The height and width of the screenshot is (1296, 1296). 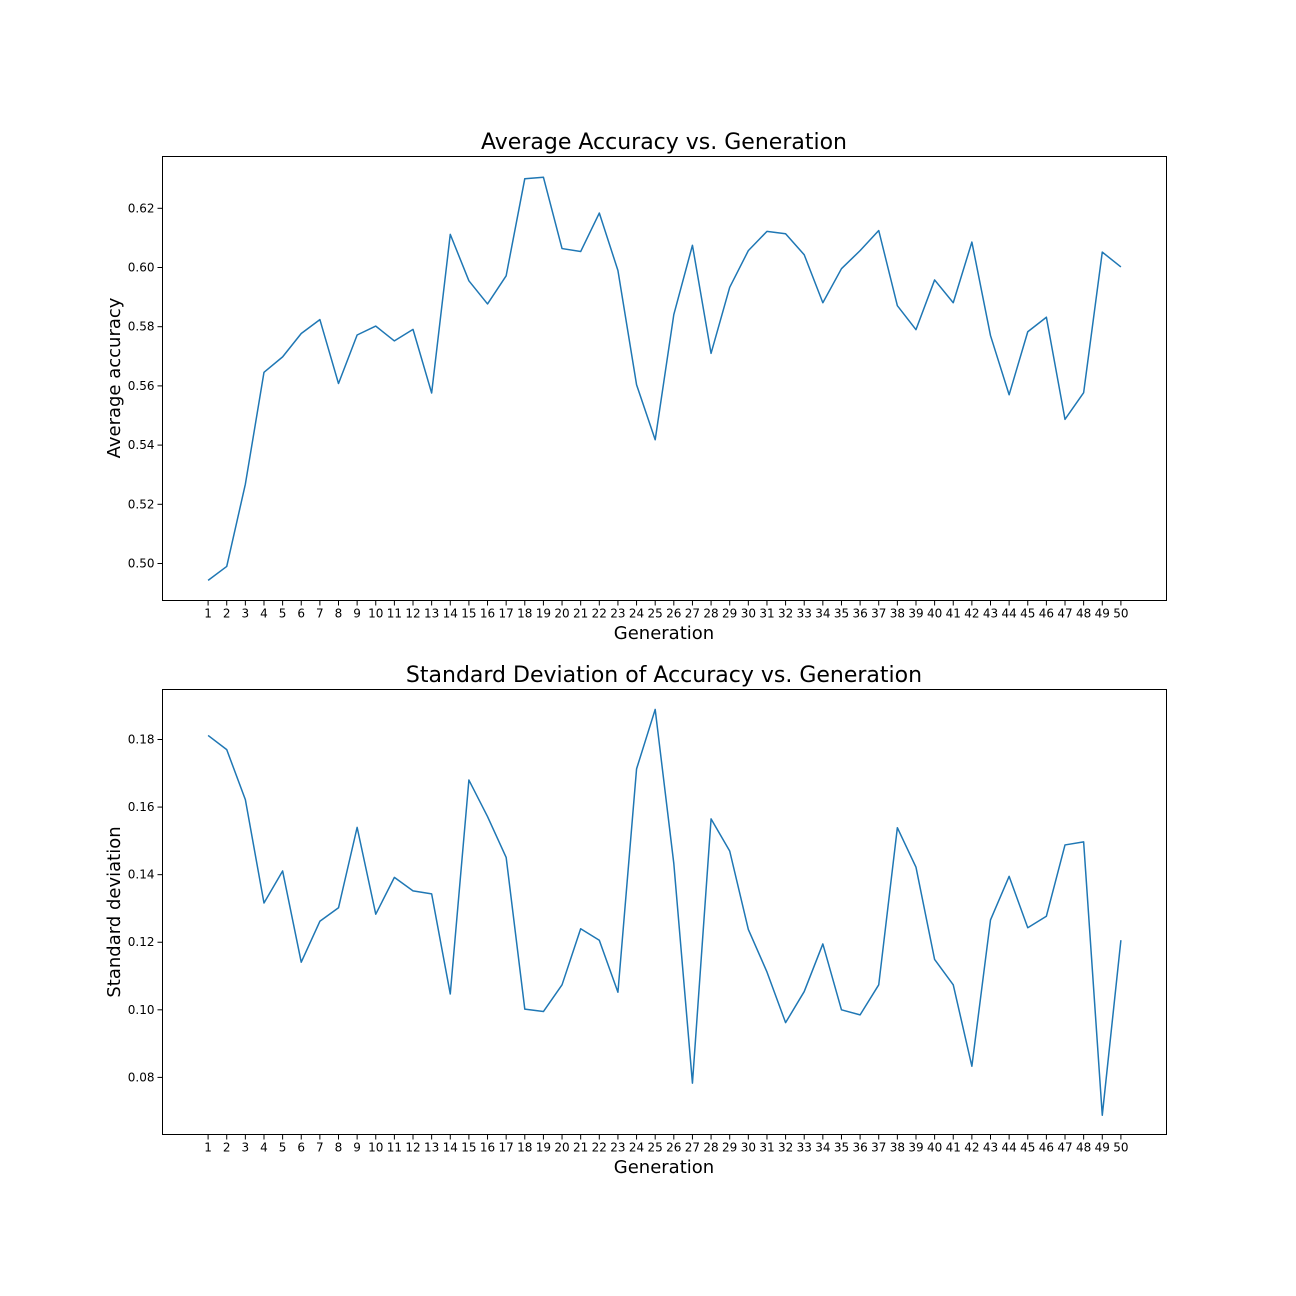 What do you see at coordinates (141, 875) in the screenshot?
I see `y-tick-label: 0.14` at bounding box center [141, 875].